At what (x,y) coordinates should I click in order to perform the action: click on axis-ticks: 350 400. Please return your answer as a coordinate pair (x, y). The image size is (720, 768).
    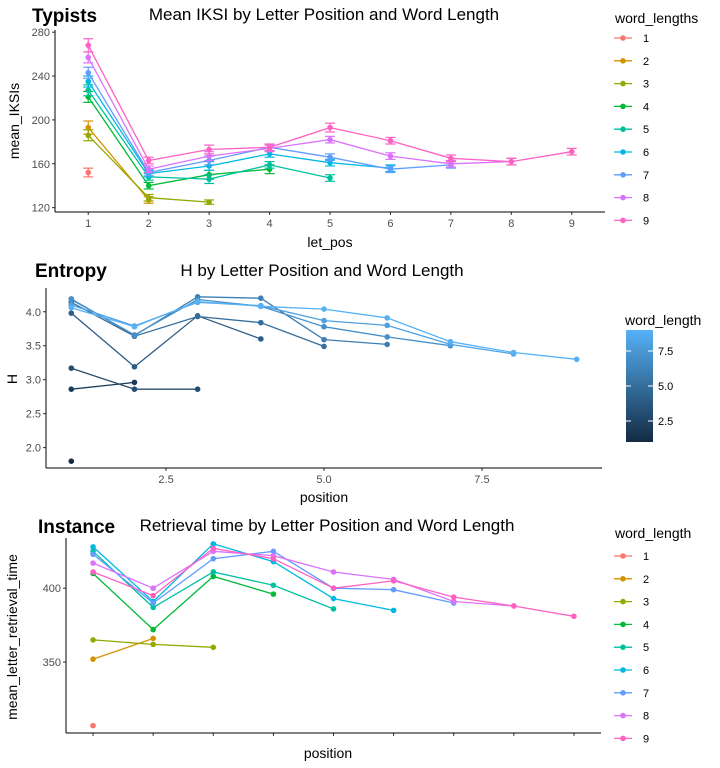
    Looking at the image, I should click on (309, 659).